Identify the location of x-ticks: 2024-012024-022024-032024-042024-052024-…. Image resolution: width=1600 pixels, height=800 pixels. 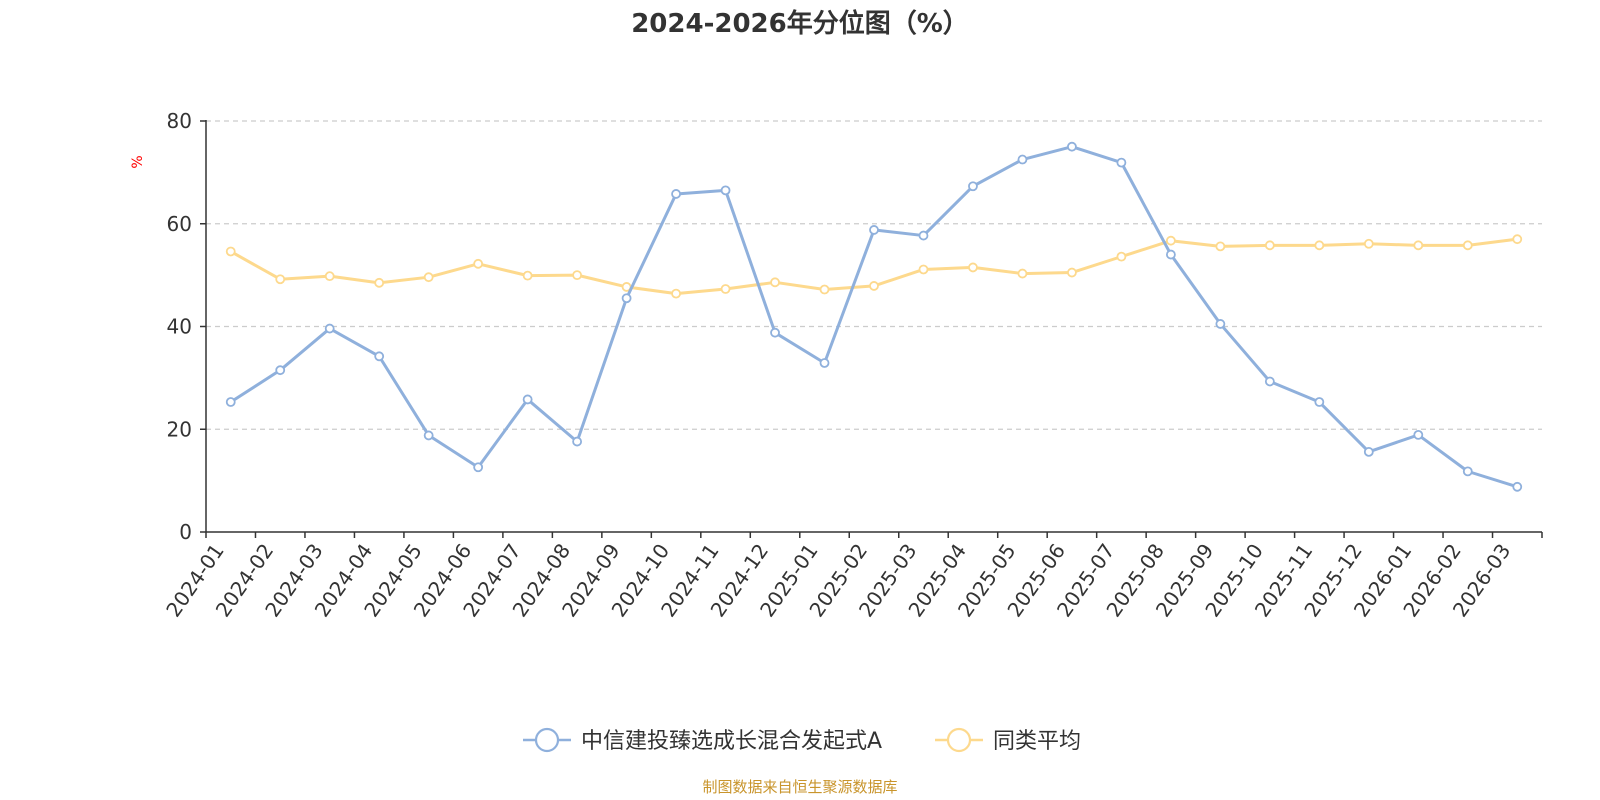
(852, 576).